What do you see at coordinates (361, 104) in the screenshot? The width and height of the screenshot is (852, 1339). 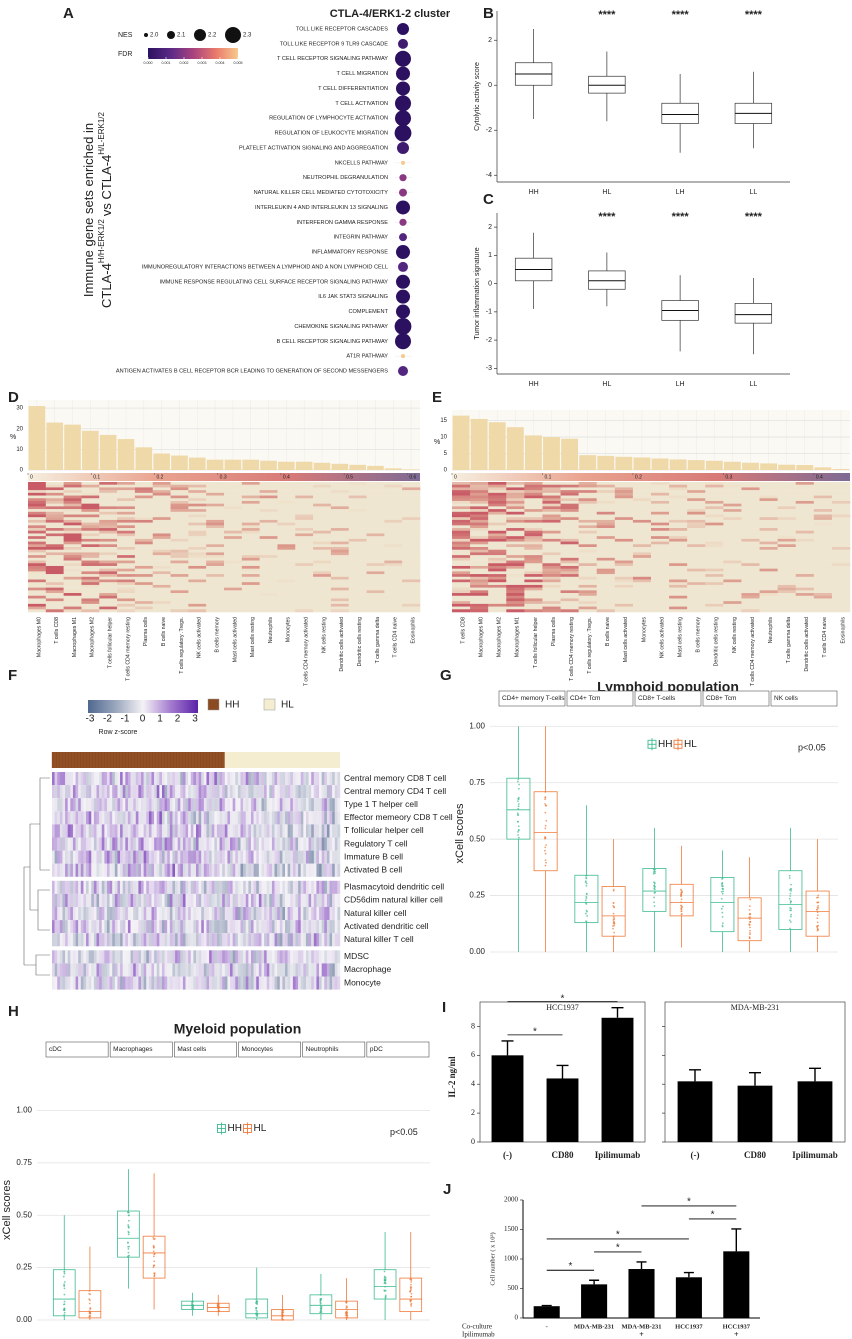 I see `pathway-label: T CELL ACTIVATION` at bounding box center [361, 104].